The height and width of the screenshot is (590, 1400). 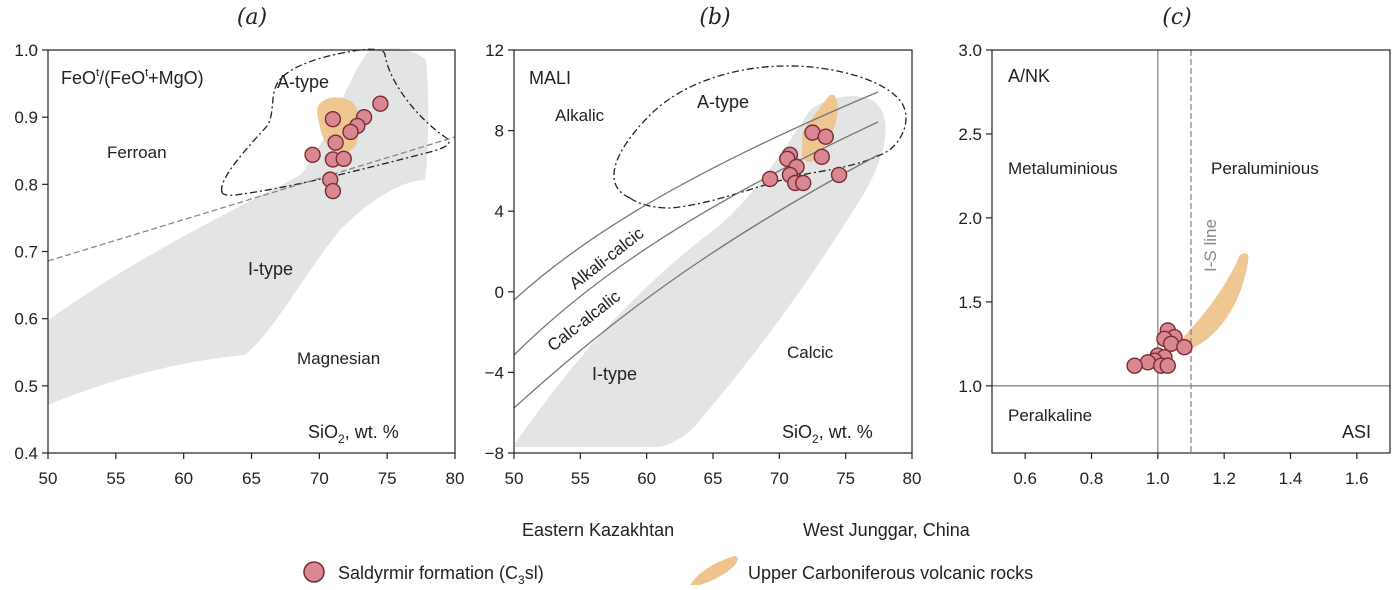 What do you see at coordinates (1212, 303) in the screenshot?
I see `carboniferous-field-c` at bounding box center [1212, 303].